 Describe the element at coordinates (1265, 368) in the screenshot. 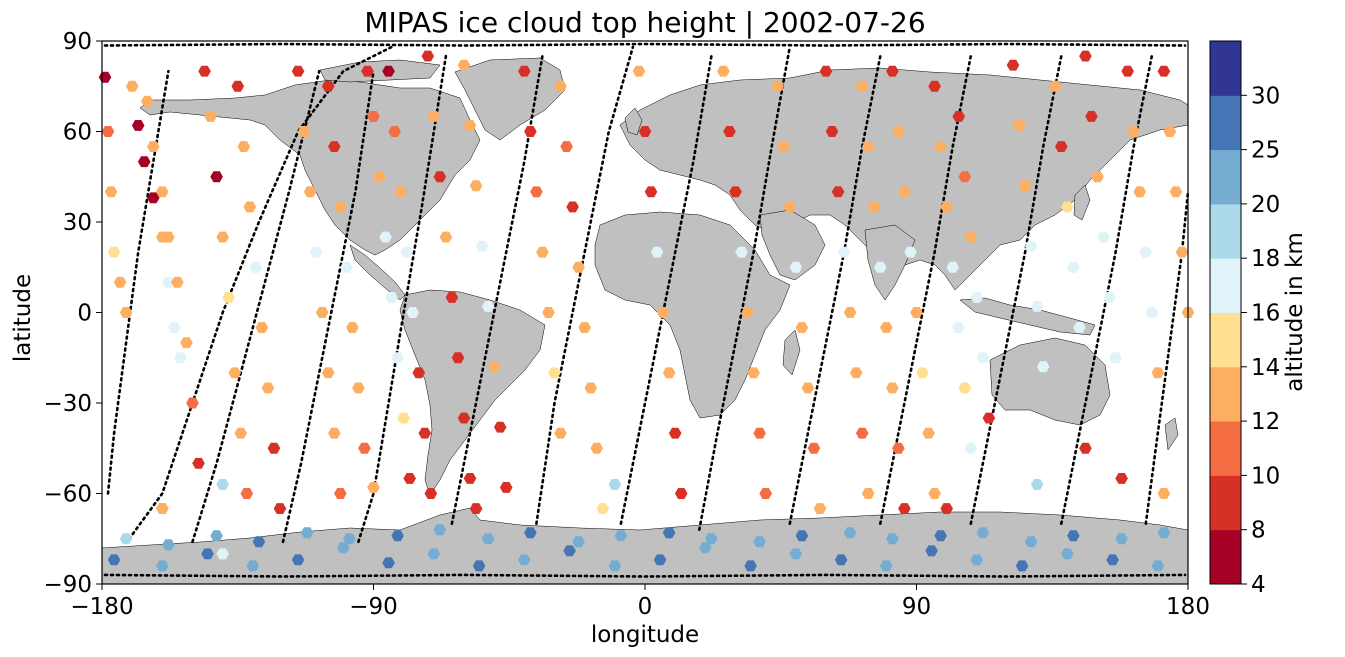

I see `colorbar-tick-label: 14` at that location.